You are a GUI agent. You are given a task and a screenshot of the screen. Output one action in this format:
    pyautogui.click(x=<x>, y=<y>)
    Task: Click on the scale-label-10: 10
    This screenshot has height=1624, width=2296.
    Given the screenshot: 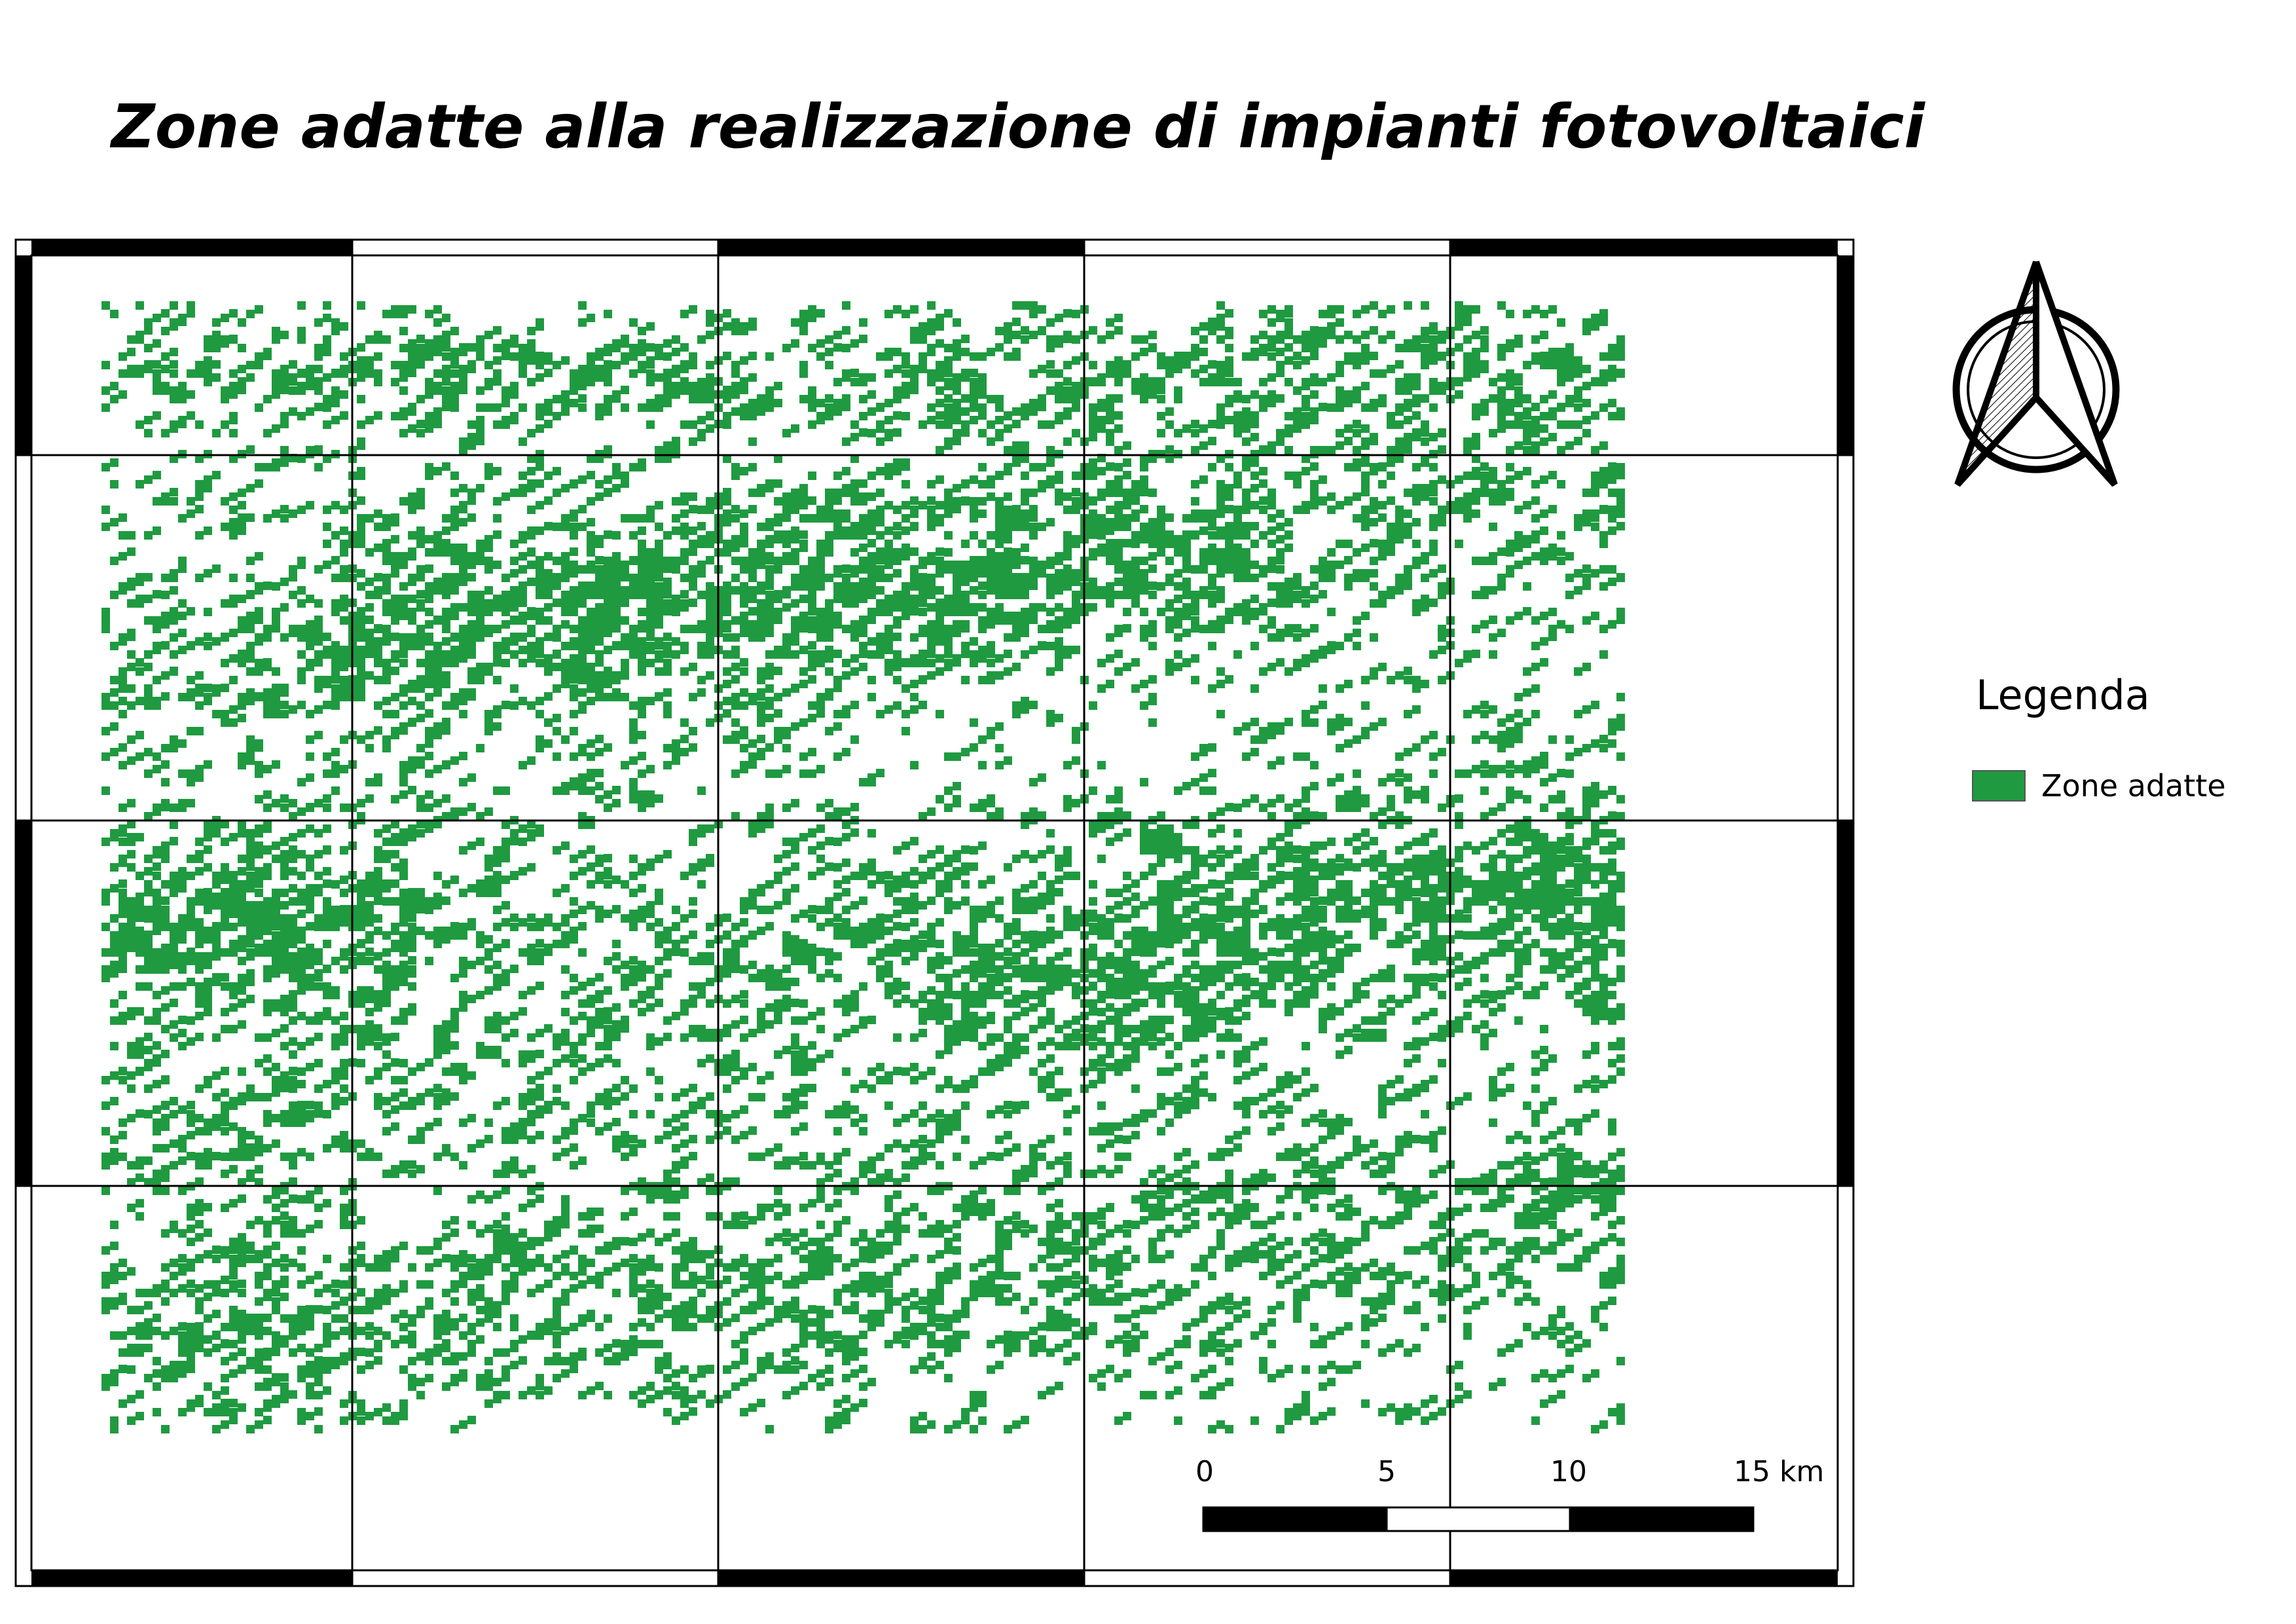 What is the action you would take?
    pyautogui.click(x=1568, y=1471)
    